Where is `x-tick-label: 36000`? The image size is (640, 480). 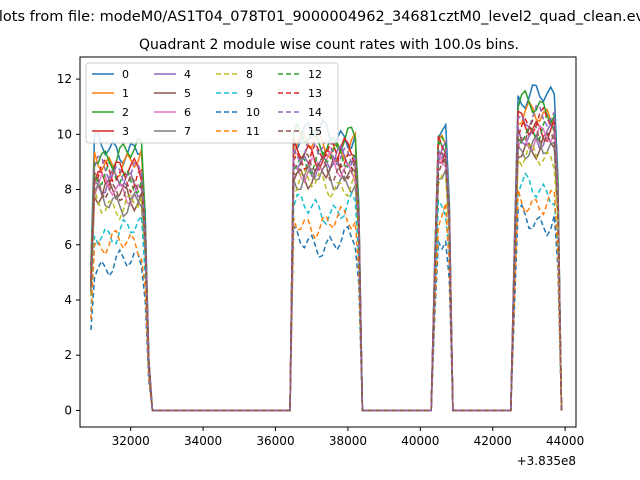 x-tick-label: 36000 is located at coordinates (275, 441).